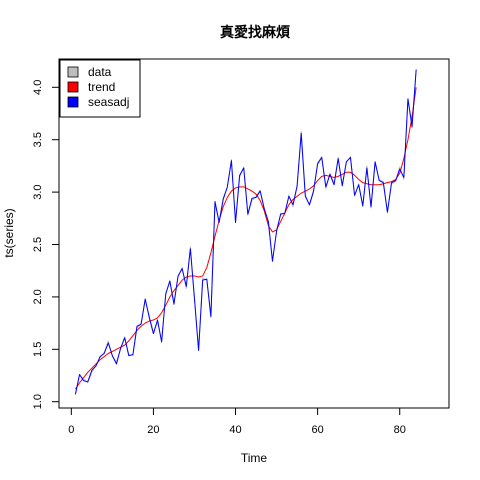 The image size is (480, 480). What do you see at coordinates (38, 139) in the screenshot?
I see `y-tick-label: 3.5` at bounding box center [38, 139].